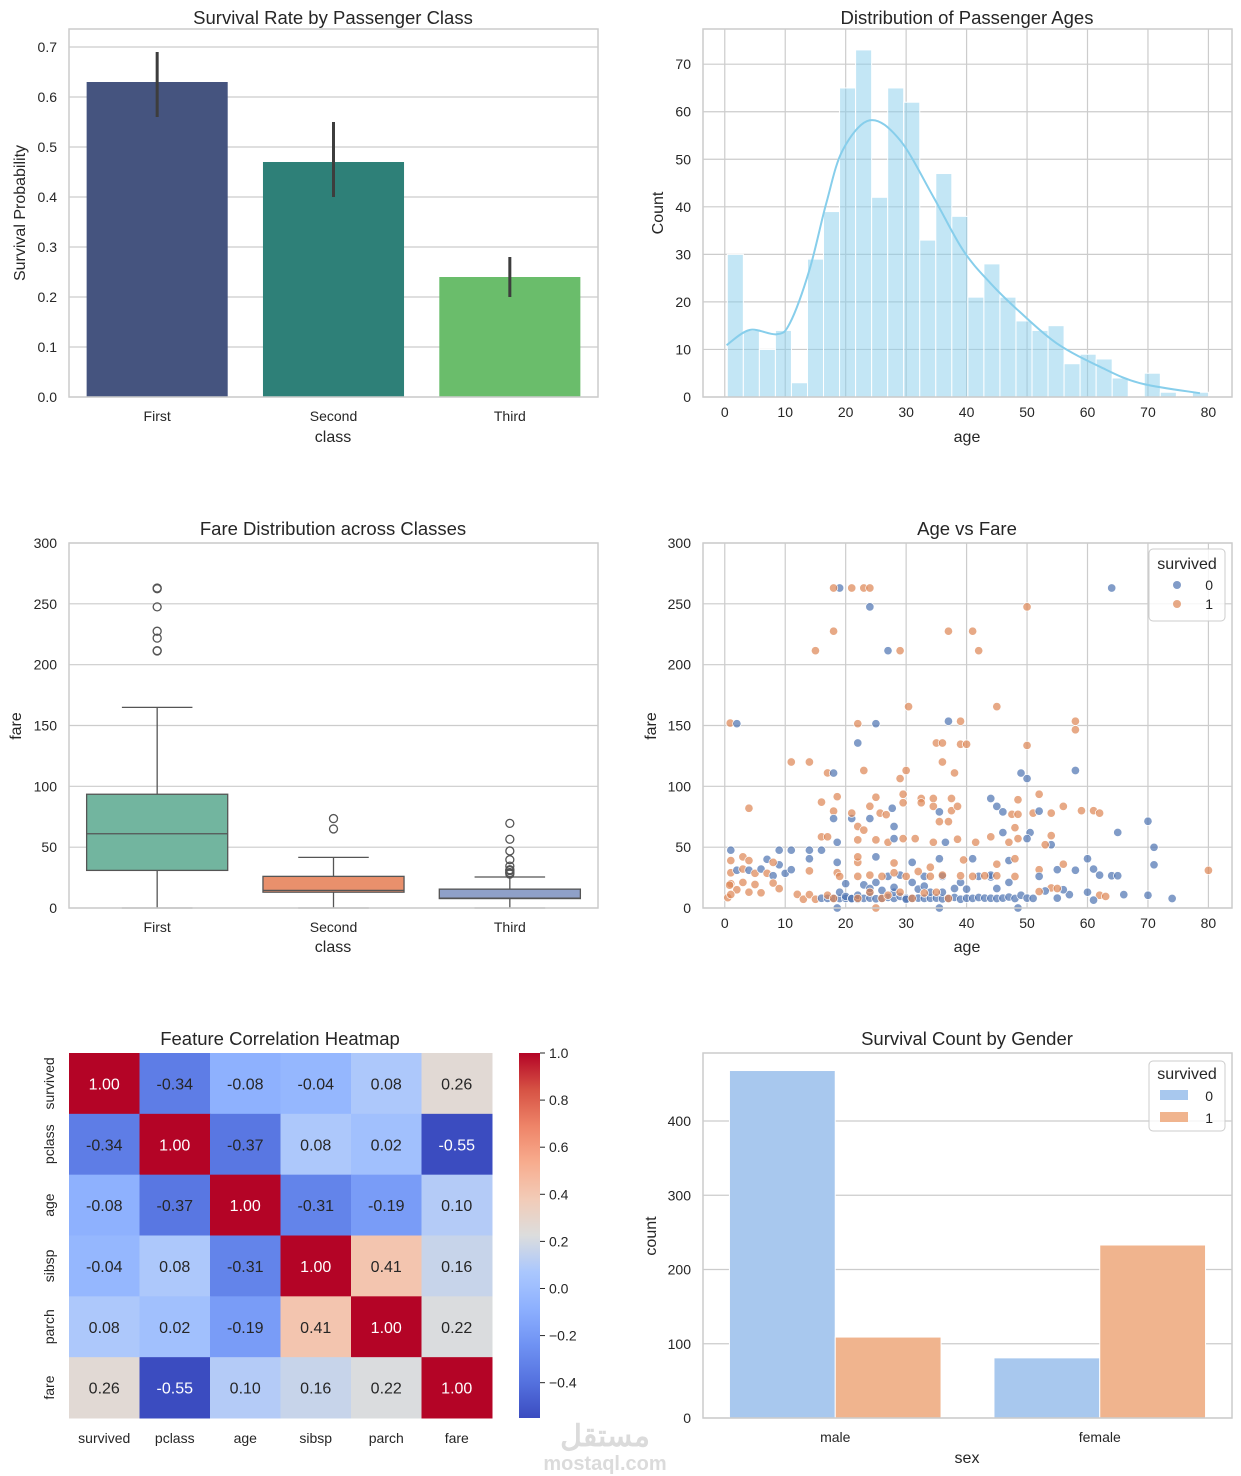 This screenshot has height=1476, width=1241. Describe the element at coordinates (1027, 412) in the screenshot. I see `x-tick-label: 50` at that location.